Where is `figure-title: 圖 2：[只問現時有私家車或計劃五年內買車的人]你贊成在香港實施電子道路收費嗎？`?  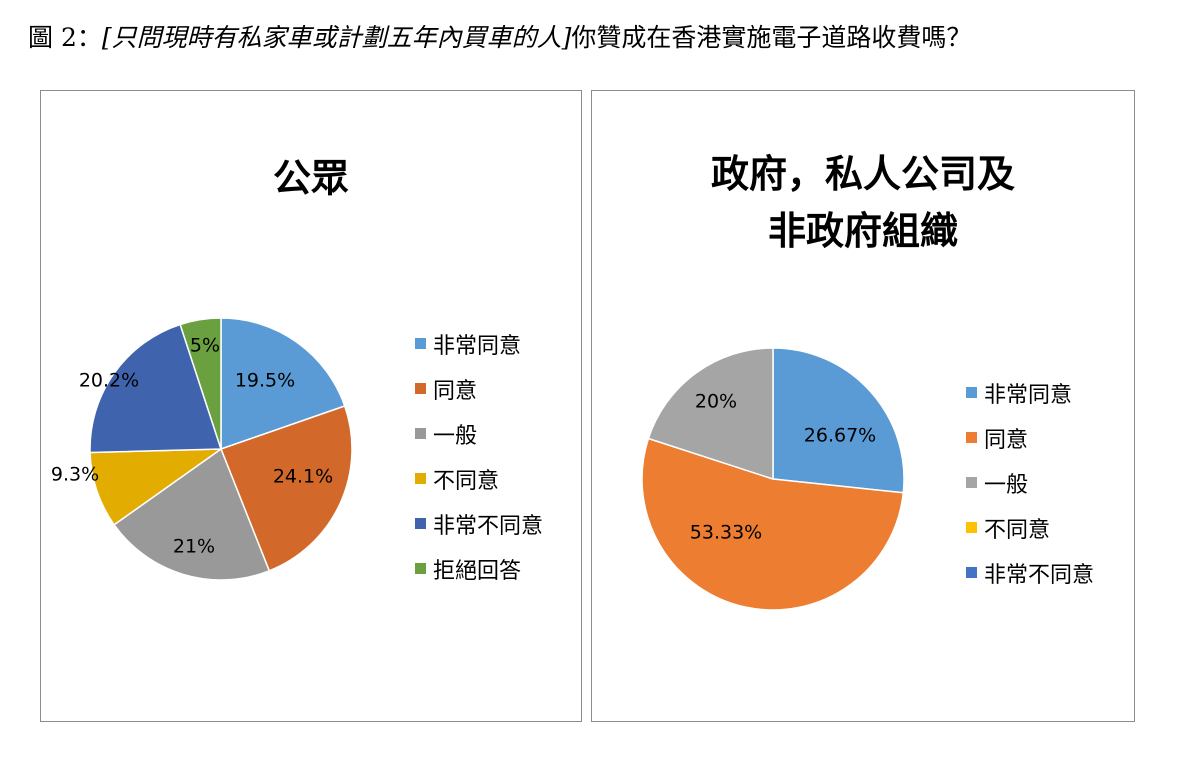
figure-title: 圖 2：[只問現時有私家車或計劃五年內買車的人]你贊成在香港實施電子道路收費嗎？ is located at coordinates (598, 38).